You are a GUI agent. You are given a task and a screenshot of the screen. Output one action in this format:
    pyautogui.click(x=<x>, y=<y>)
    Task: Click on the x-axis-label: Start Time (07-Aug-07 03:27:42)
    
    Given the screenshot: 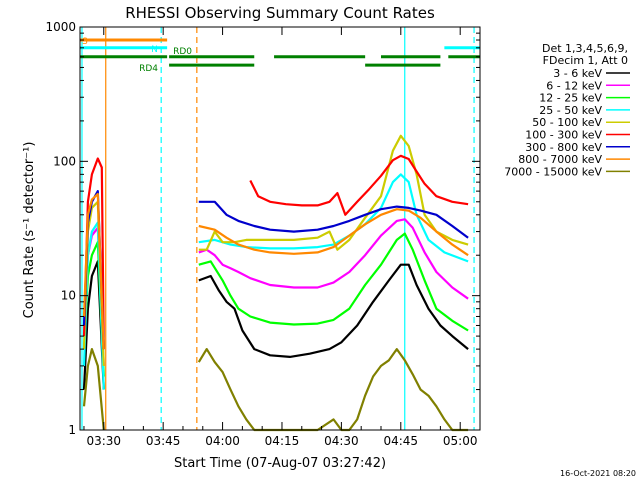 What is the action you would take?
    pyautogui.click(x=280, y=463)
    